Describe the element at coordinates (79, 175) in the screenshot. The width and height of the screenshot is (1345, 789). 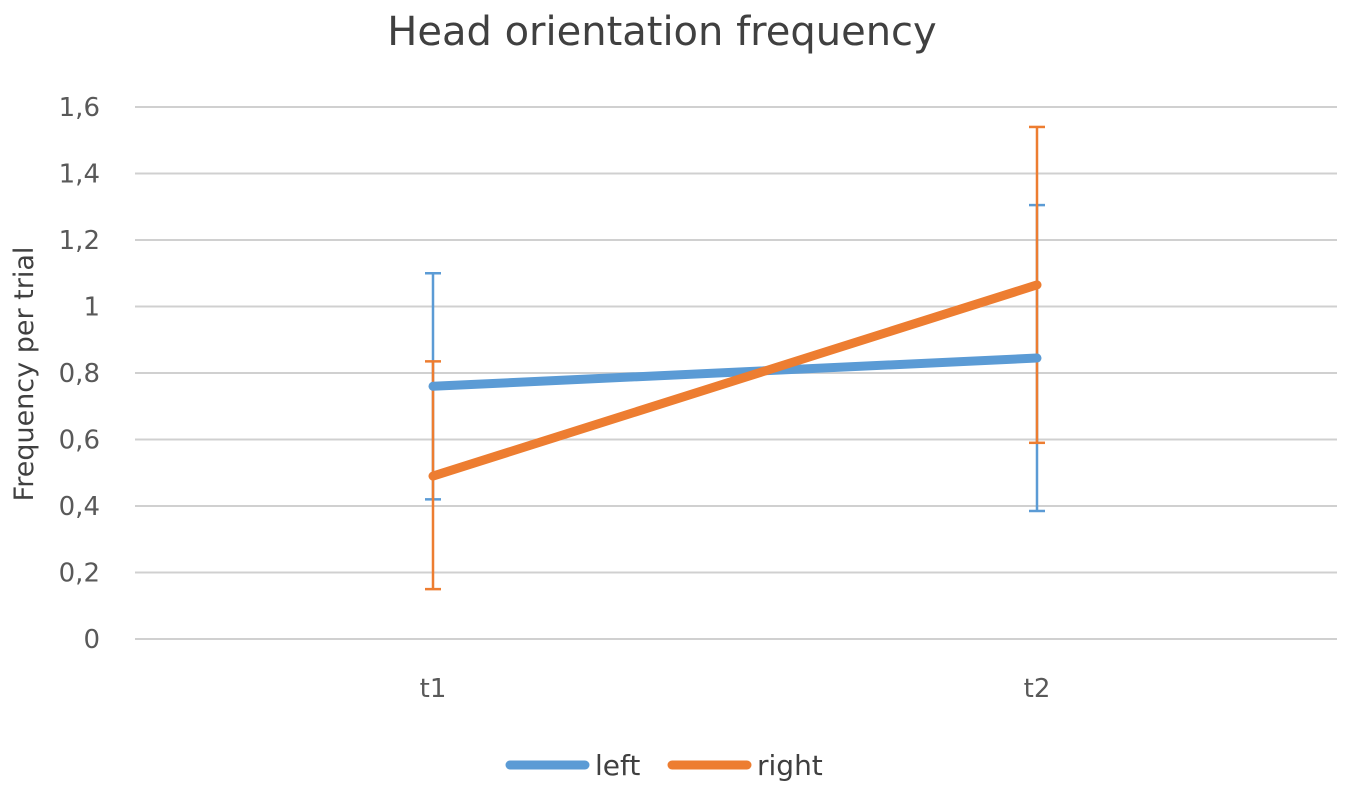
I see `y-tick-label: 1,4` at that location.